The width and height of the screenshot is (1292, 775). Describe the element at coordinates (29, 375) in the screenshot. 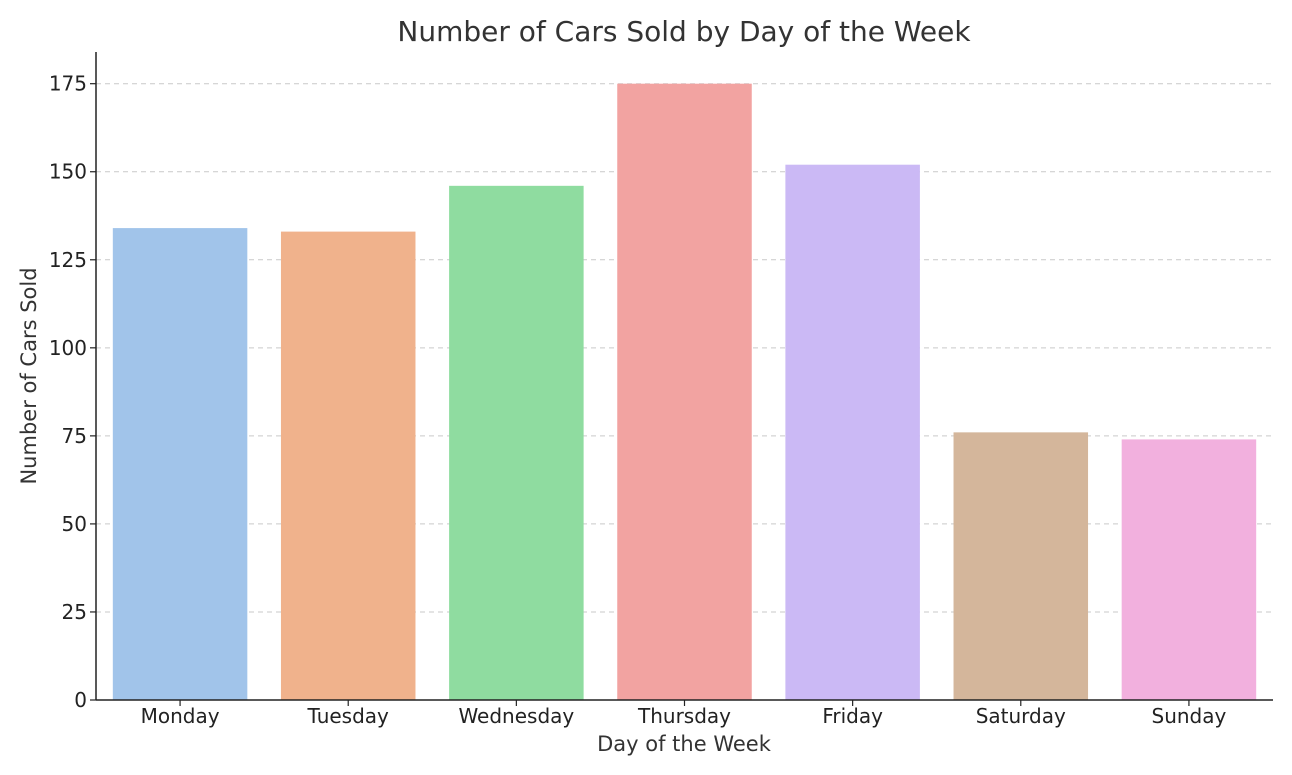

I see `y-axis-label: Number of Cars Sold` at that location.